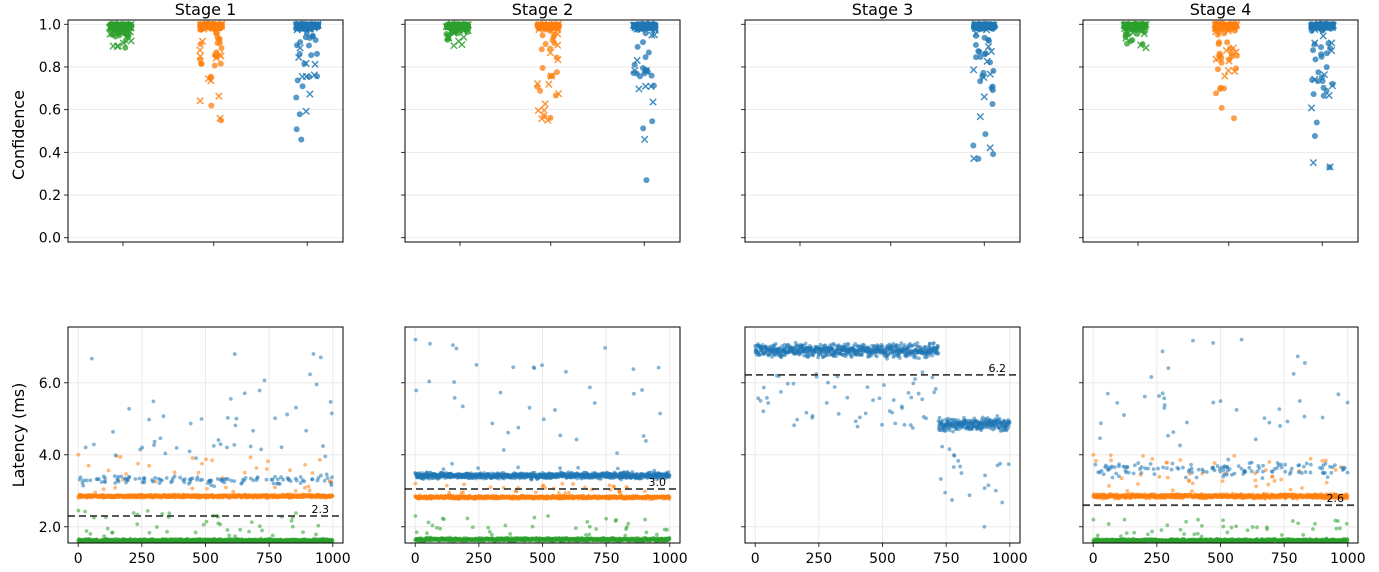  I want to click on latency-panel-2: 3.00 250 500 750 1000, so click(544, 446).